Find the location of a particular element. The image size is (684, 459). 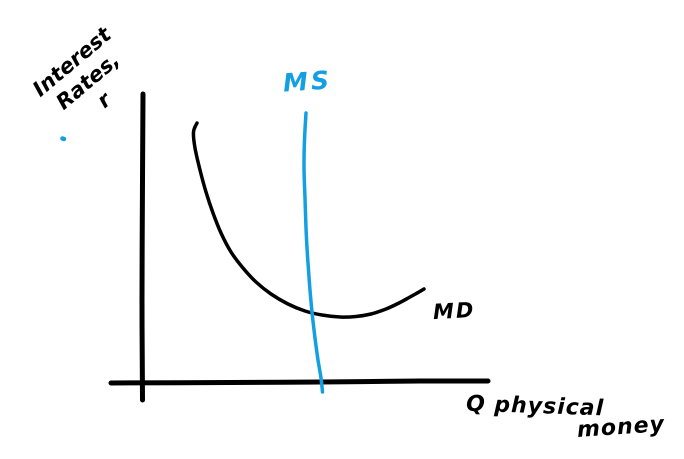

money-supply-label: MS is located at coordinates (307, 81).